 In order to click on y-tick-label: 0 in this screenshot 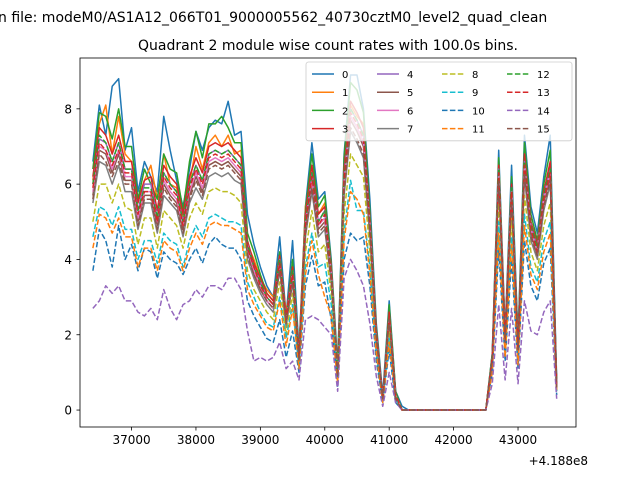, I will do `click(68, 411)`.